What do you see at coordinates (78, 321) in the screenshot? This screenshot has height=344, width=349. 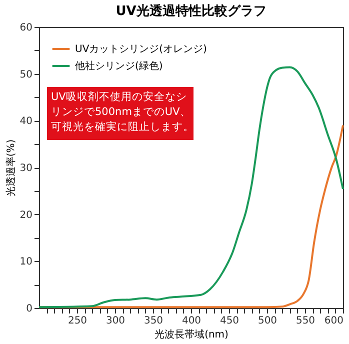 I see `x-tick-label: 250` at bounding box center [78, 321].